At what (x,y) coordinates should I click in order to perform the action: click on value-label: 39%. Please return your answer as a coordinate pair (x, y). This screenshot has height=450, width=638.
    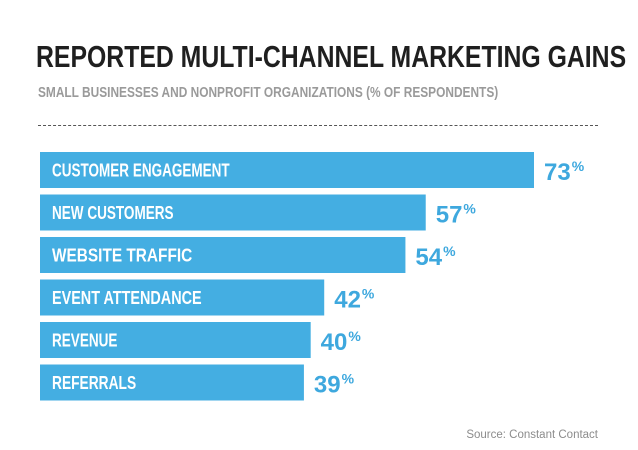
    Looking at the image, I should click on (334, 385).